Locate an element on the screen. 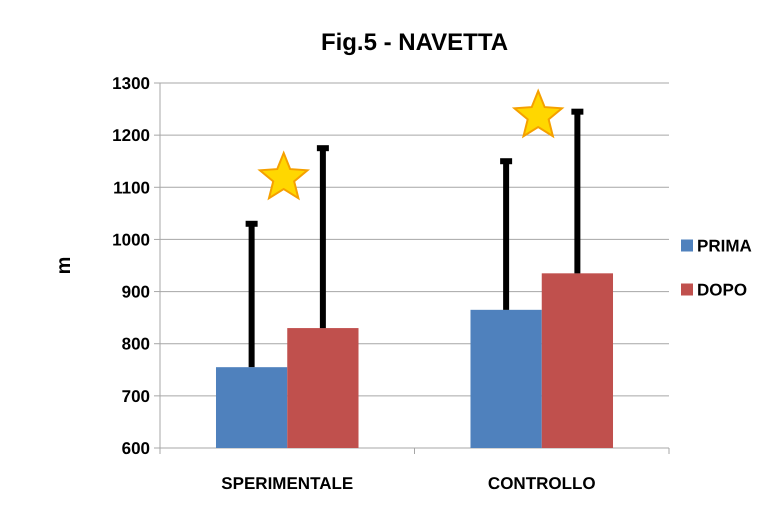 The image size is (769, 526). legend-label: DOPO is located at coordinates (722, 290).